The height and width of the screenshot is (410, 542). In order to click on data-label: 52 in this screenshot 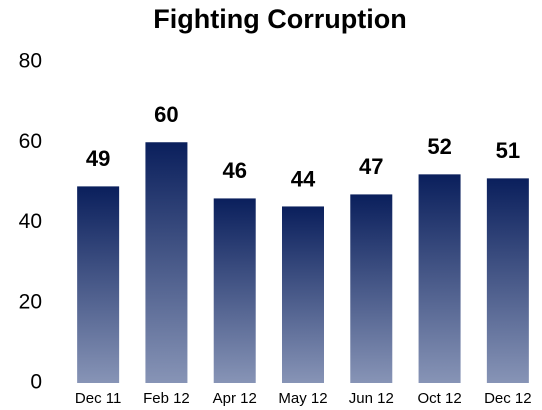, I will do `click(439, 146)`.